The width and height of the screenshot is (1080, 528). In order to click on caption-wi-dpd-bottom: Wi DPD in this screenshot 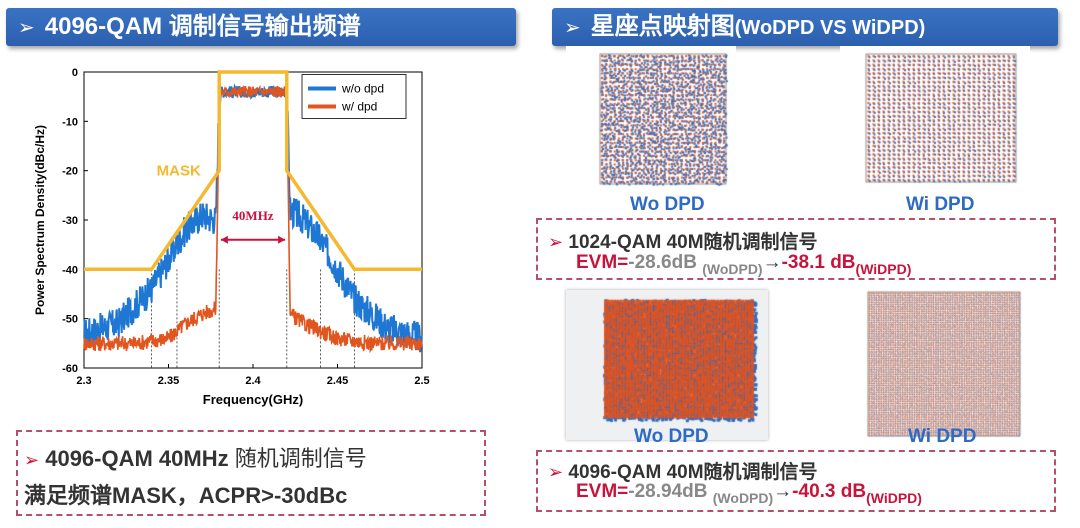, I will do `click(942, 436)`.